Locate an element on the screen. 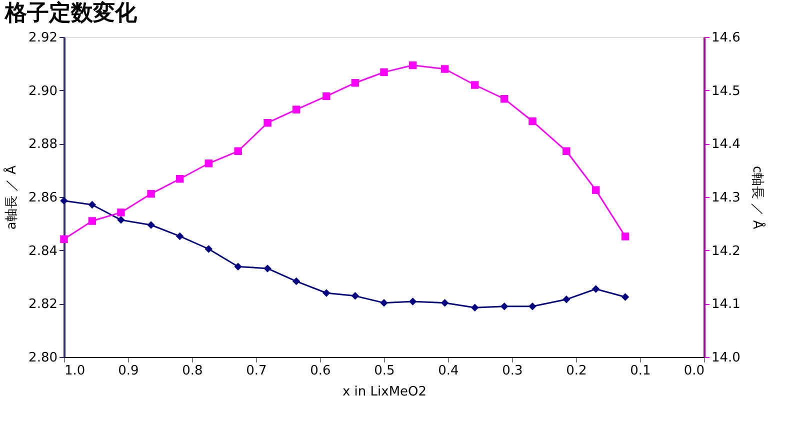 This screenshot has width=809, height=427. x-tick-label: 0.6 is located at coordinates (320, 371).